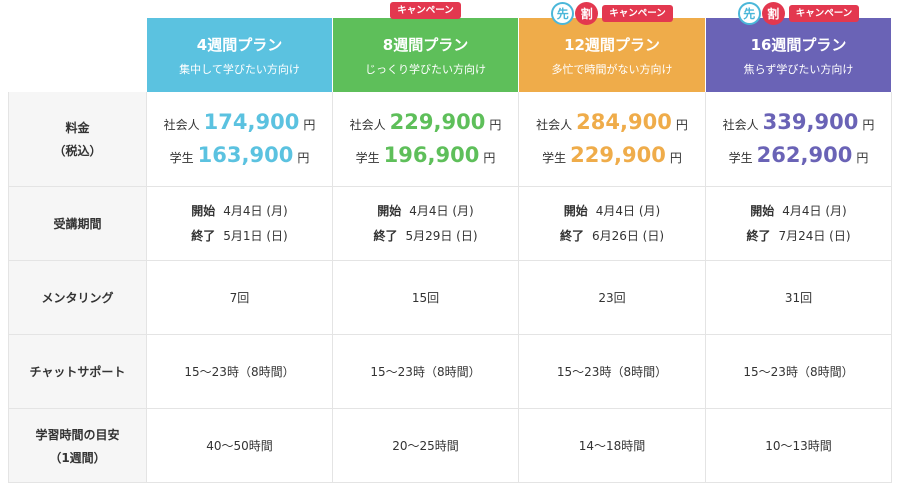 Image resolution: width=900 pixels, height=485 pixels. I want to click on row-header-label: 料金, so click(77, 128).